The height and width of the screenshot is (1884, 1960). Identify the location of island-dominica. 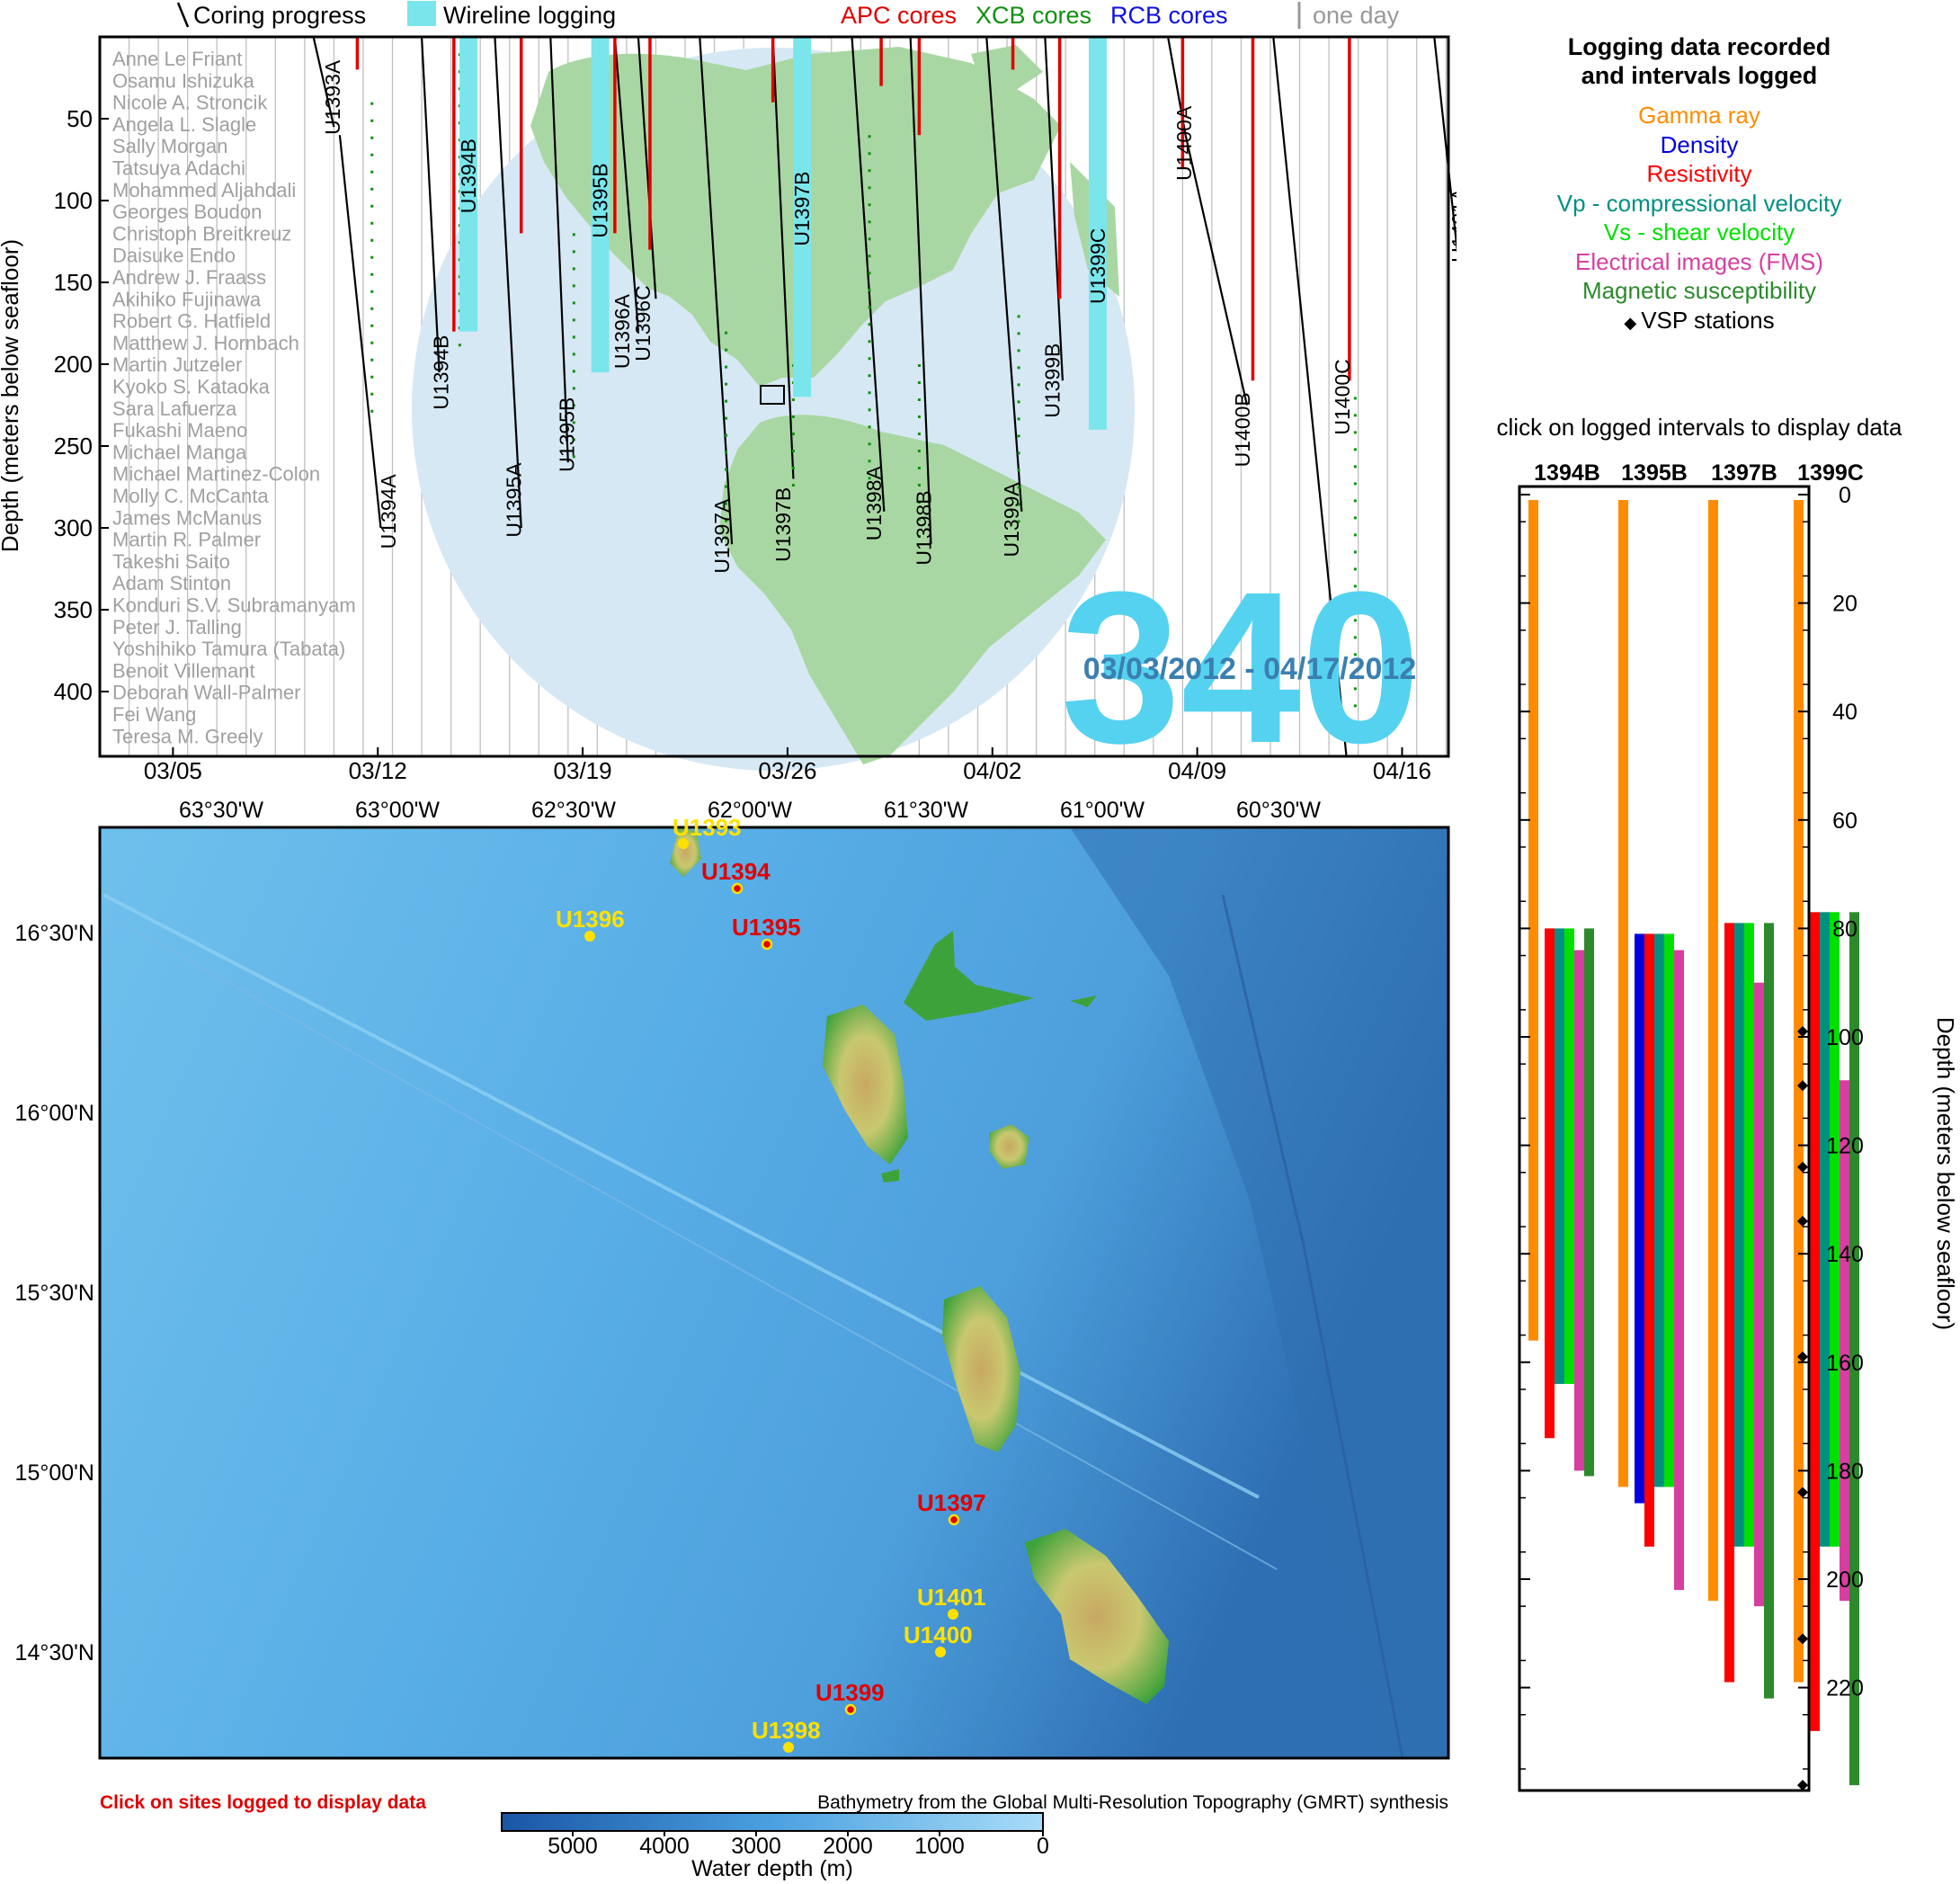
(981, 1369).